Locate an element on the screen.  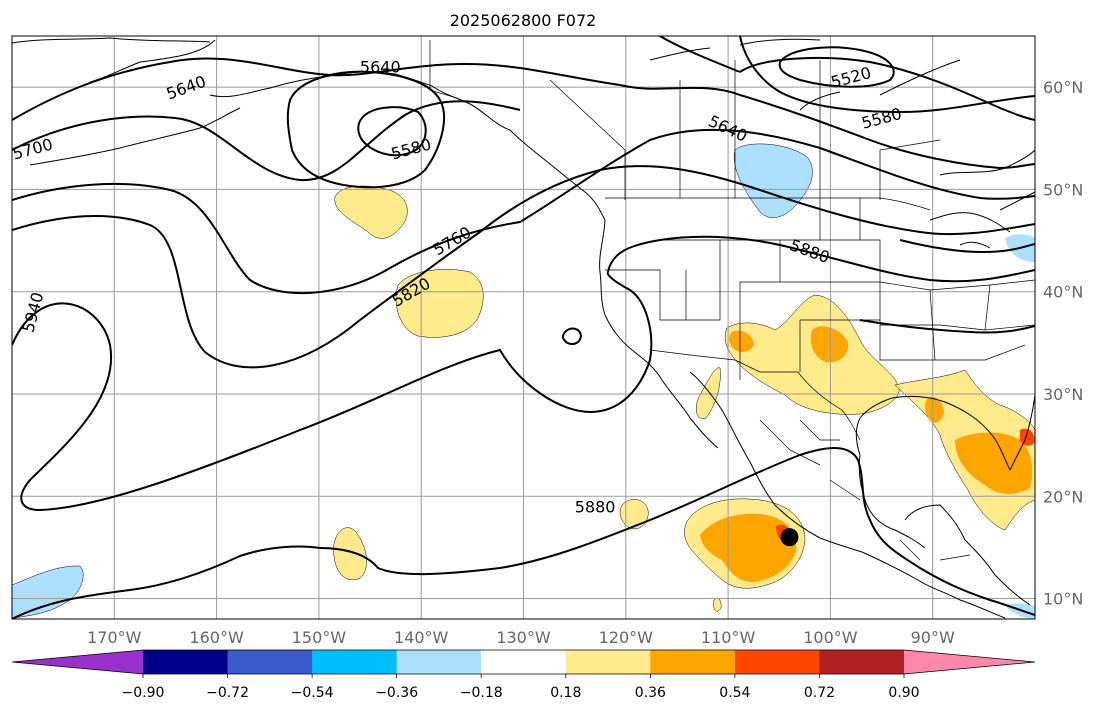
colorbar-tick-label: −0.36 is located at coordinates (396, 693).